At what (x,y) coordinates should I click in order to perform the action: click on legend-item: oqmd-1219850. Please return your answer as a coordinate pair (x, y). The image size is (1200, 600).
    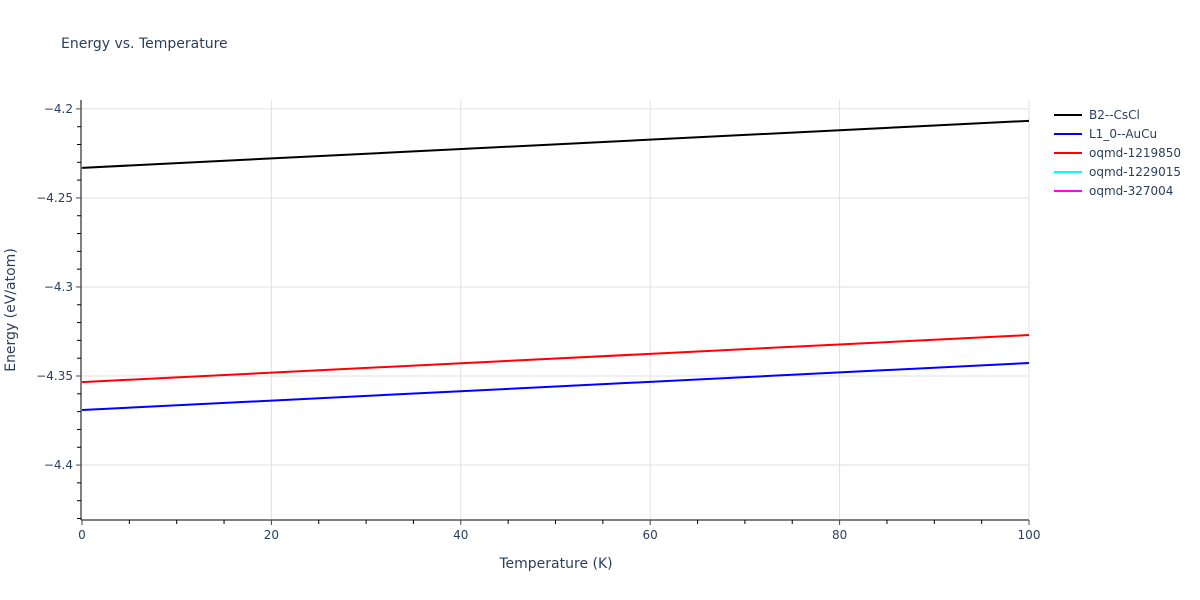
    Looking at the image, I should click on (1117, 152).